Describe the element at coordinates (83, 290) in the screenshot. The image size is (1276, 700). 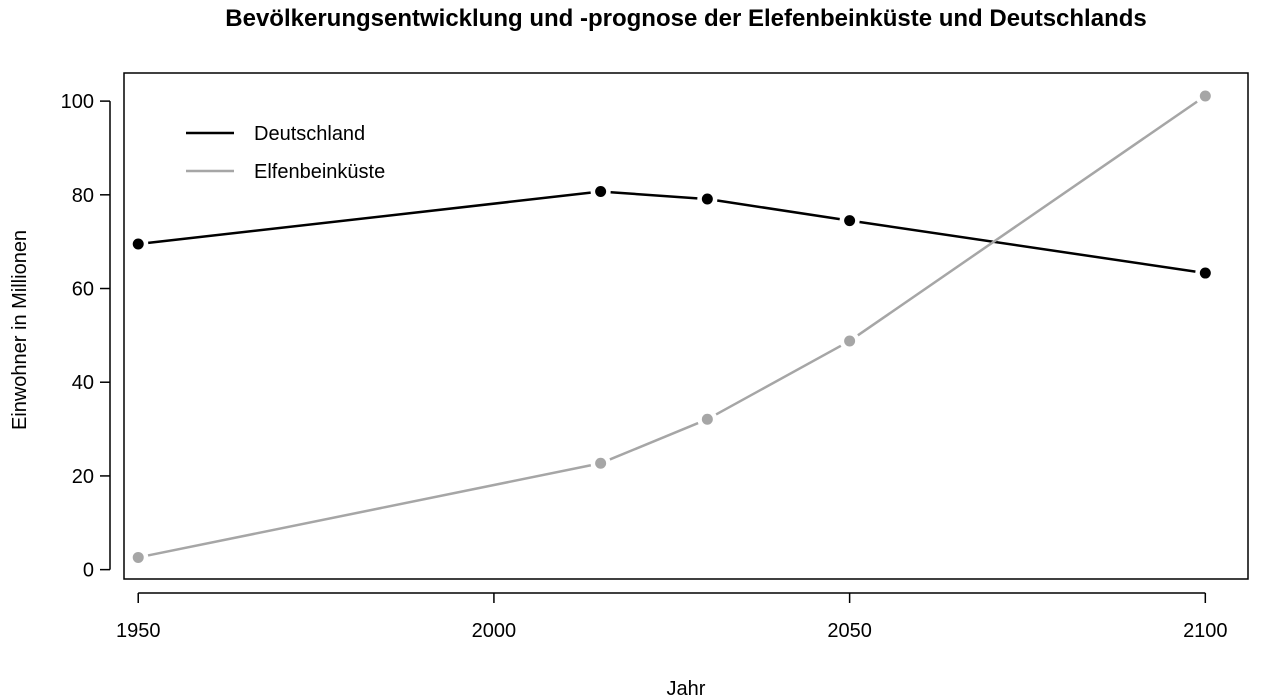
I see `y-tick-label: 60` at that location.